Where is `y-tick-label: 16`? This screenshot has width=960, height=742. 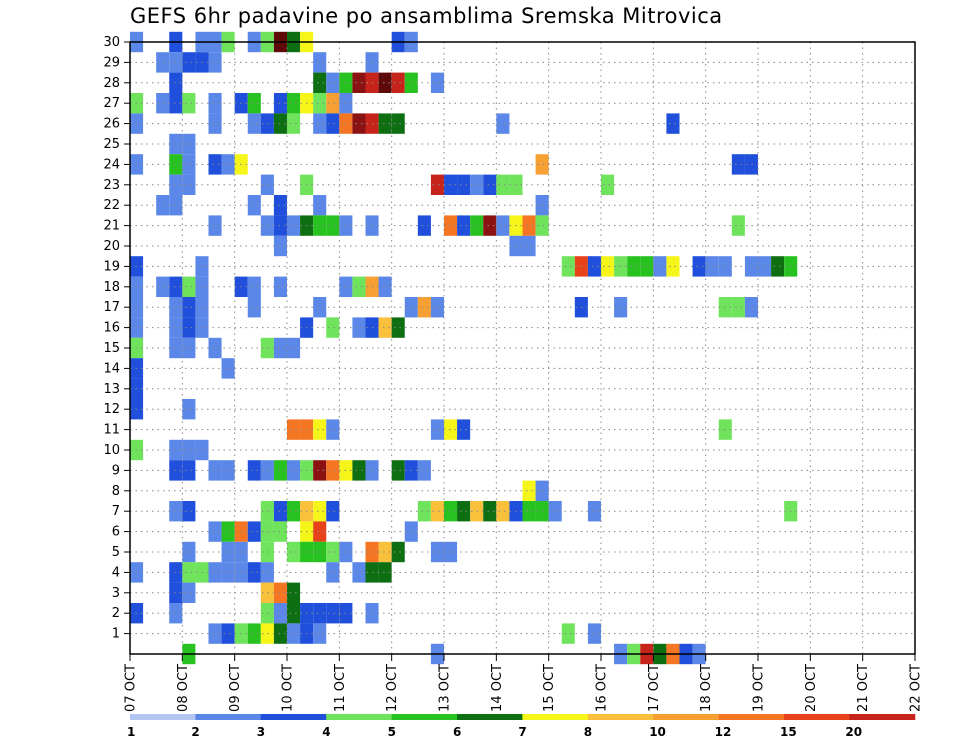 y-tick-label: 16 is located at coordinates (111, 328).